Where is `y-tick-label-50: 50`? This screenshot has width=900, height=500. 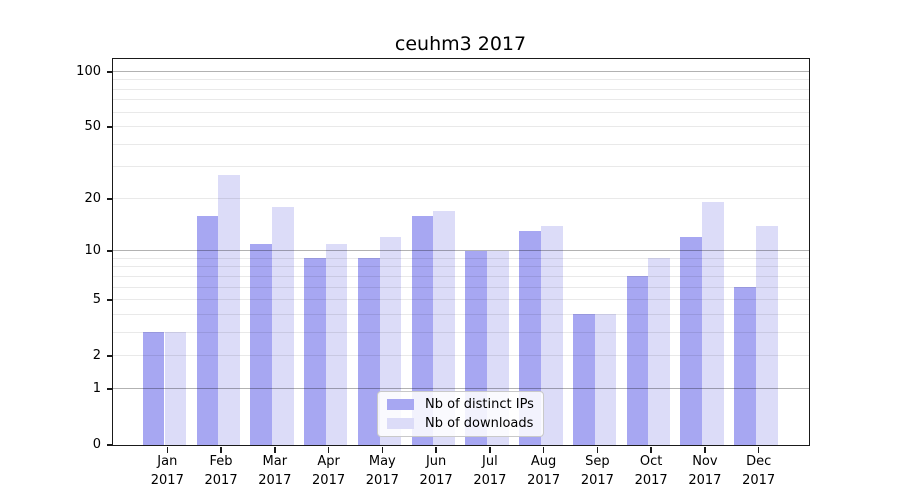
y-tick-label-50: 50 is located at coordinates (92, 127).